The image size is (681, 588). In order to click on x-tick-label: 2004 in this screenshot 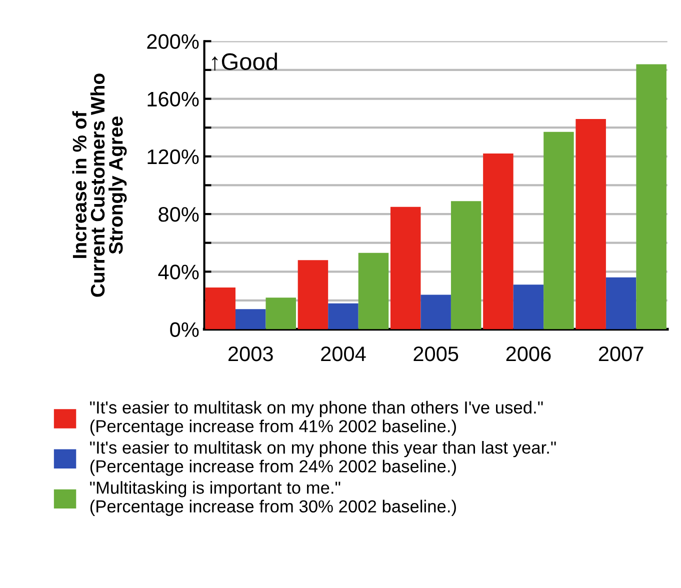, I will do `click(343, 354)`.